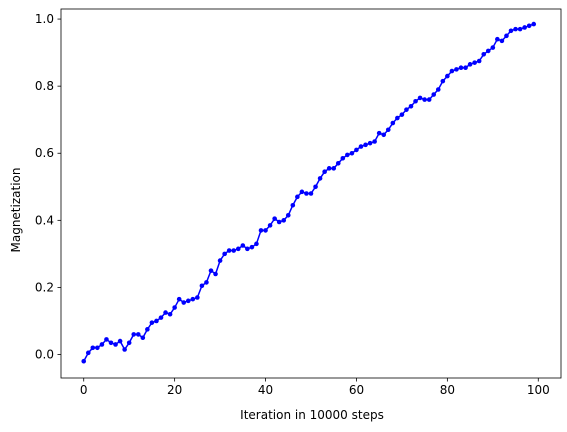 The height and width of the screenshot is (432, 567). Describe the element at coordinates (44, 153) in the screenshot. I see `y-tick-label: 0.6` at that location.